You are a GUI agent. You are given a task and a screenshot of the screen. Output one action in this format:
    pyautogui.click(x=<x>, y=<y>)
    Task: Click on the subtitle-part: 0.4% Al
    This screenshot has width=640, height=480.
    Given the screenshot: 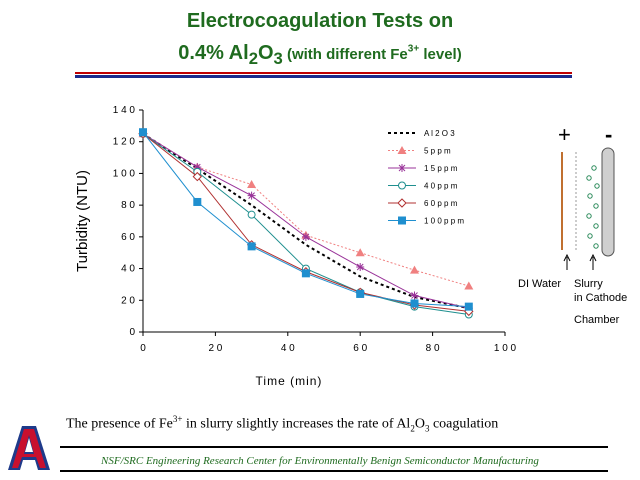 What is the action you would take?
    pyautogui.click(x=213, y=53)
    